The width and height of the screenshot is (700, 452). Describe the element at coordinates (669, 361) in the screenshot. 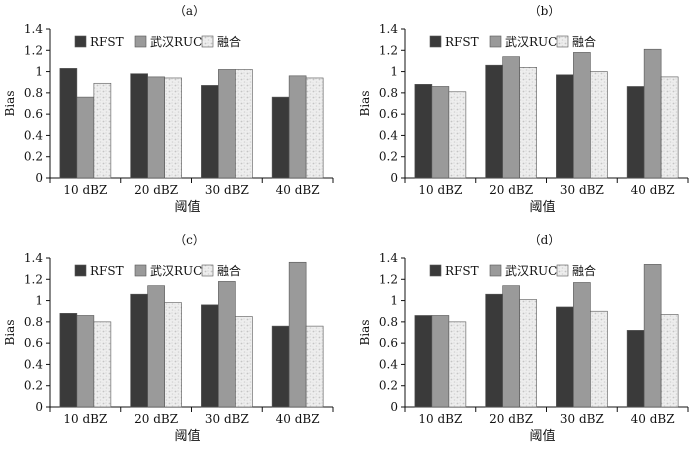

I see `bar-融合-40dBZ` at that location.